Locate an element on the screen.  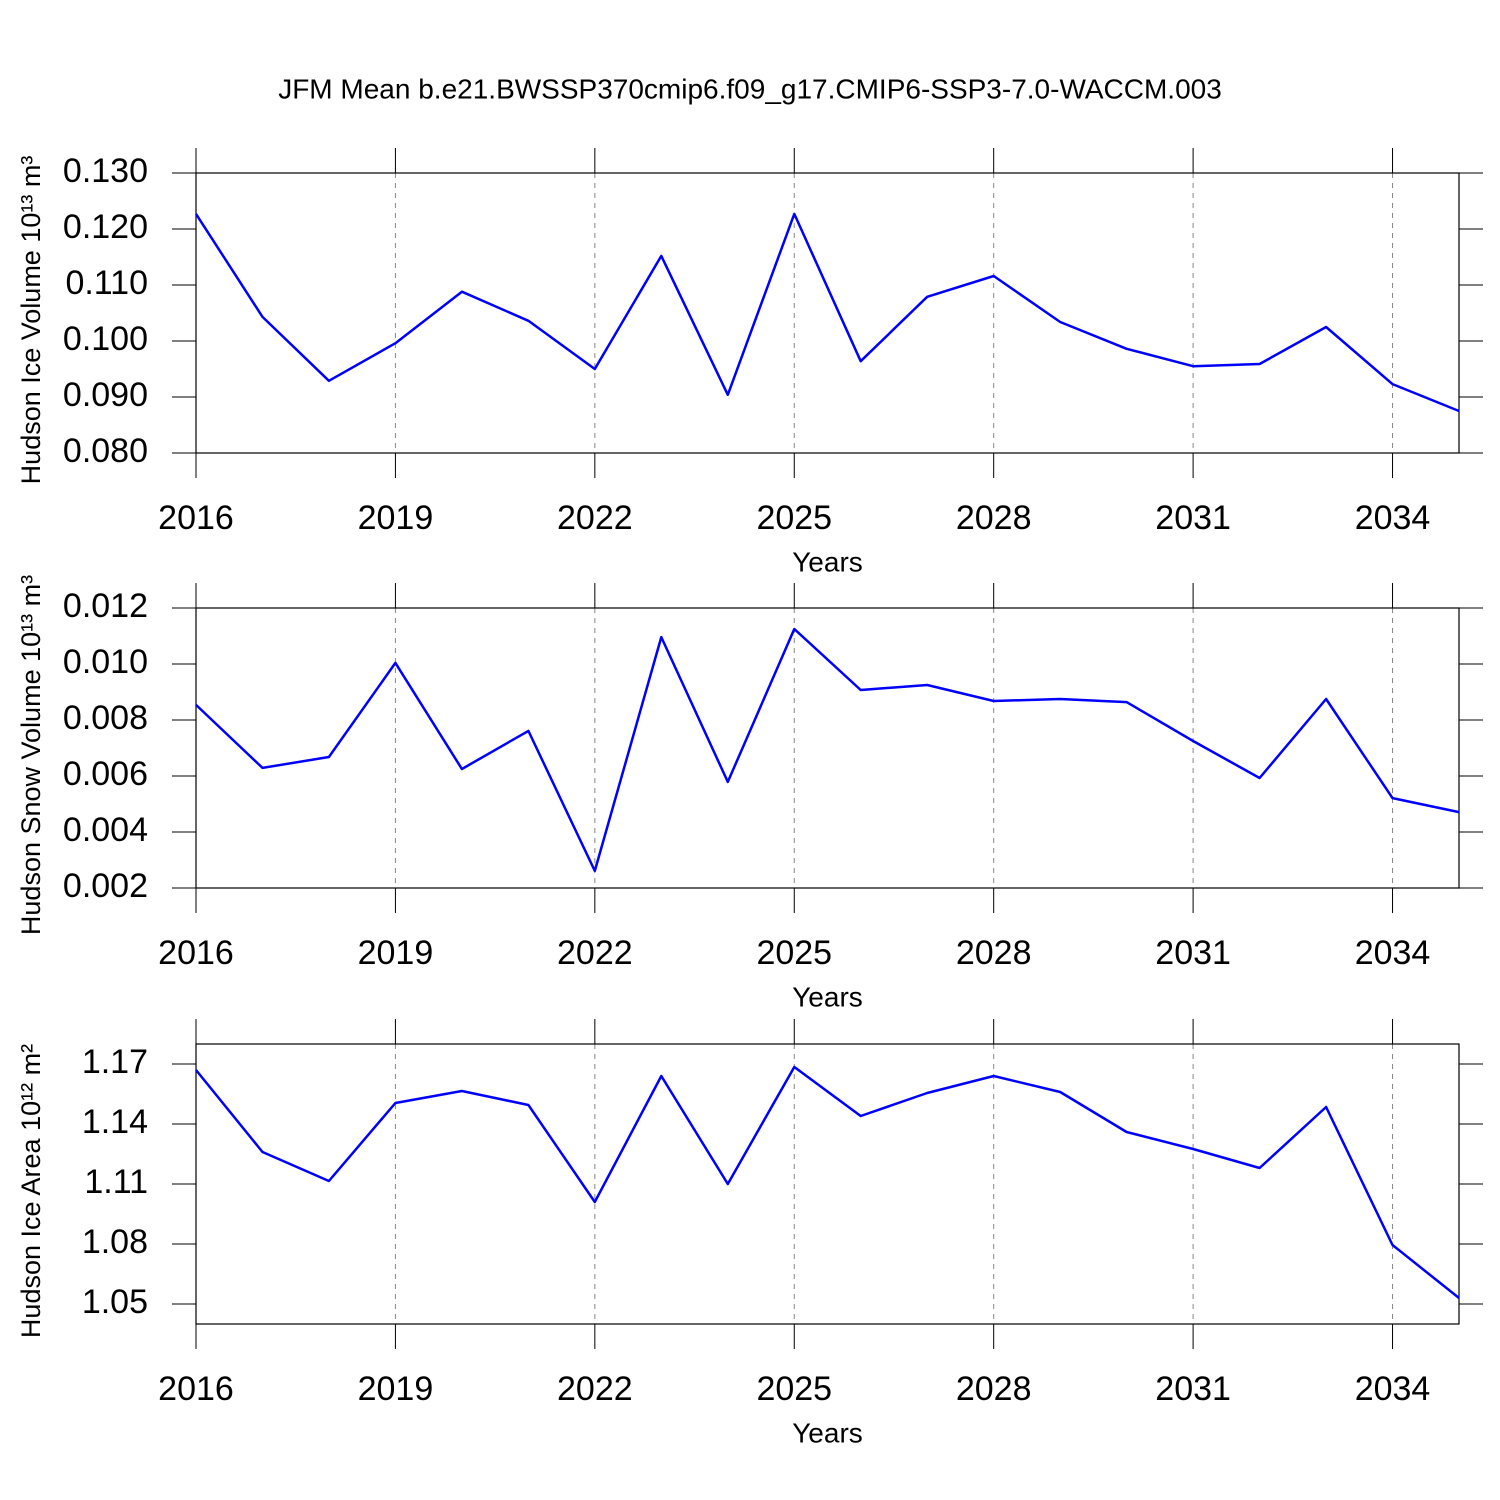
y-tick-label: 1.14 is located at coordinates (115, 1122).